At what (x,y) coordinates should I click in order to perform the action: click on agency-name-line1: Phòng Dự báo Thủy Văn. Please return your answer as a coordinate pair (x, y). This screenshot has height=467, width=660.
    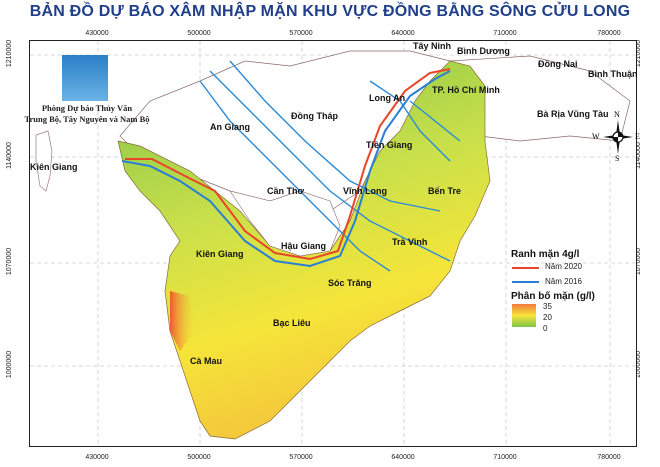
    Looking at the image, I should click on (87, 108).